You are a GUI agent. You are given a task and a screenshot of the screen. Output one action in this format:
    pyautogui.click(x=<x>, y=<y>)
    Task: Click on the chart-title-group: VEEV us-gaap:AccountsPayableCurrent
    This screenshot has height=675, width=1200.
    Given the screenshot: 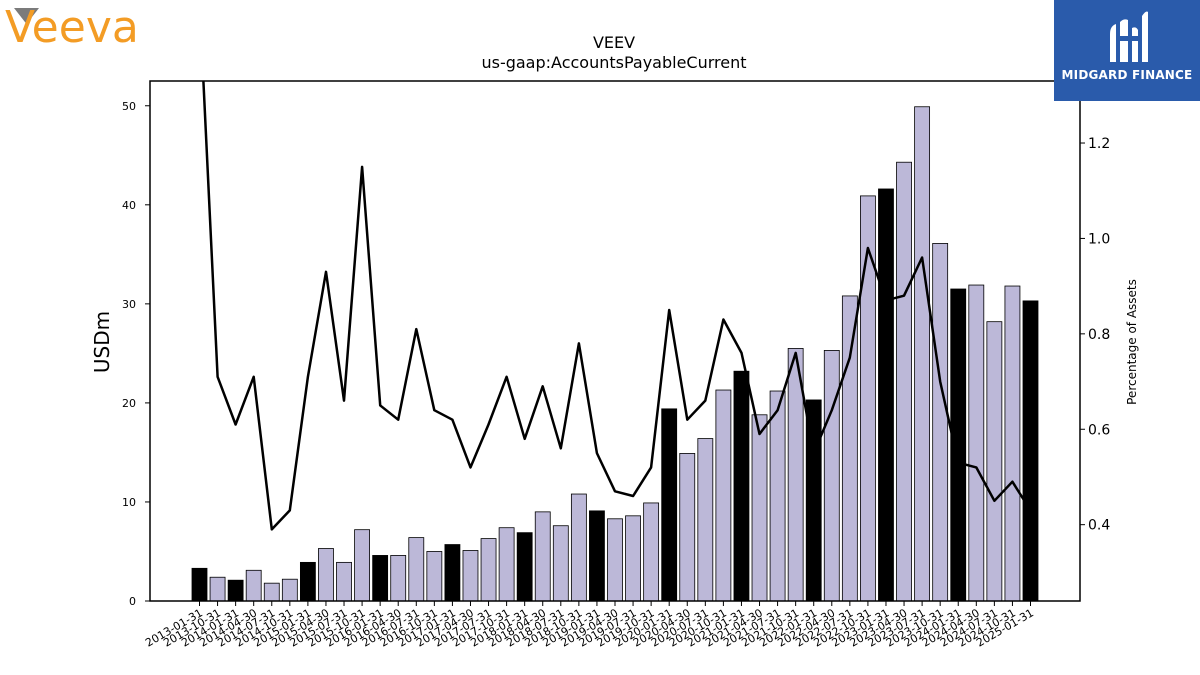 What is the action you would take?
    pyautogui.click(x=613, y=52)
    